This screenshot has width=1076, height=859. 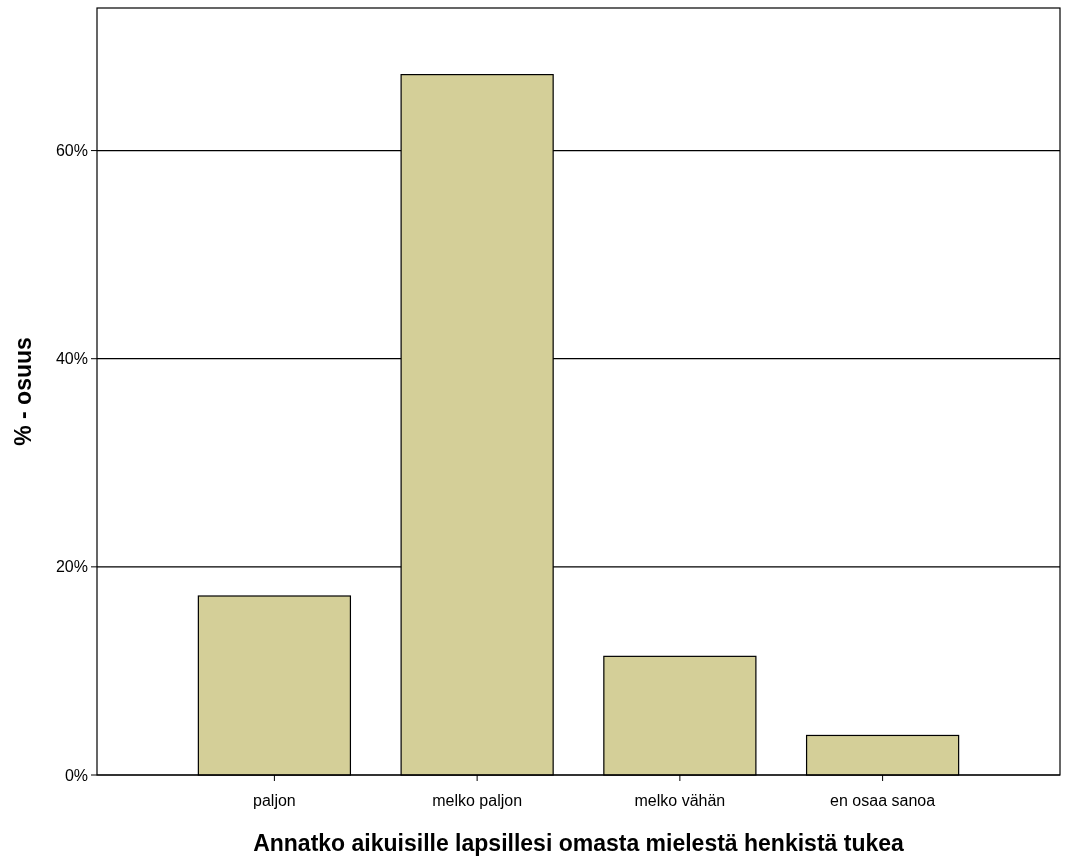 What do you see at coordinates (680, 800) in the screenshot?
I see `x-tick-label: melko vähän` at bounding box center [680, 800].